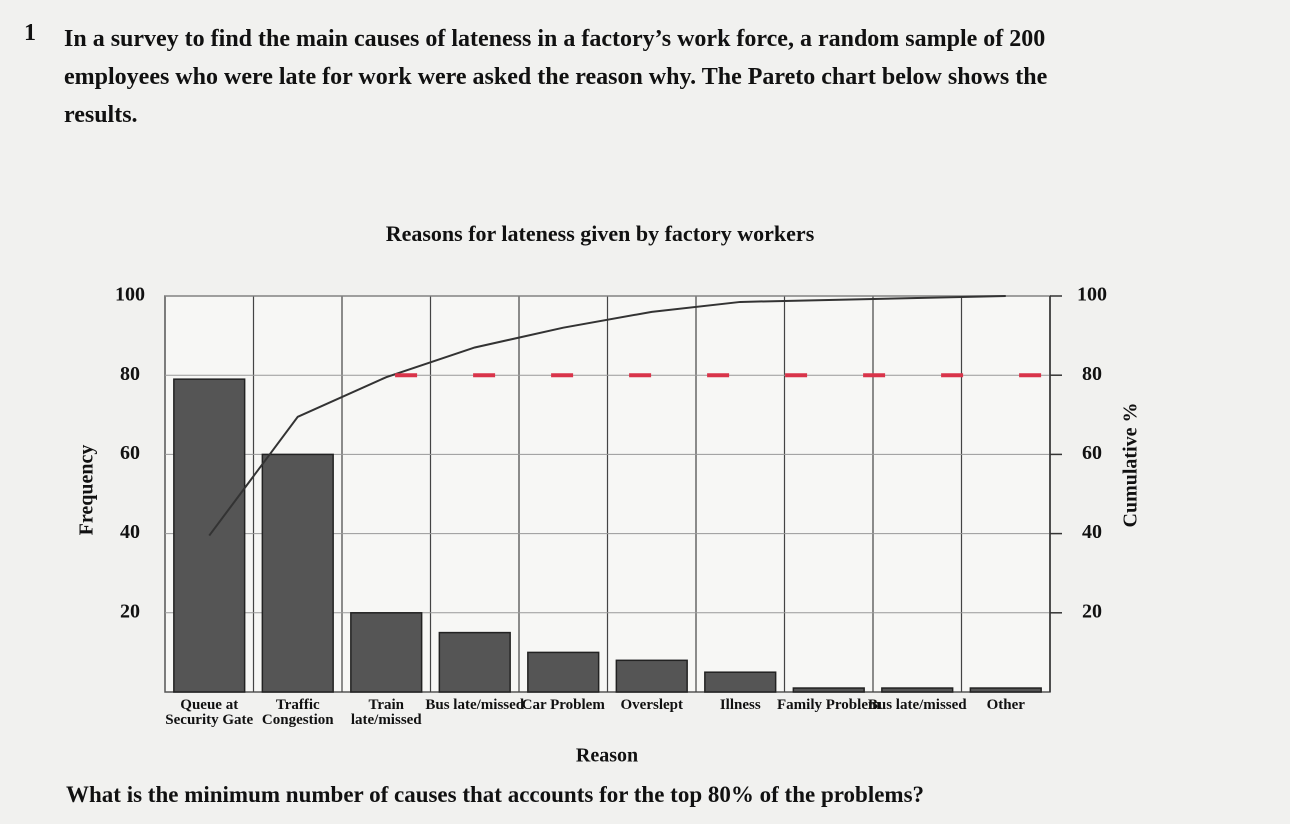 The height and width of the screenshot is (824, 1290). I want to click on x-tick-label: Other, so click(1005, 705).